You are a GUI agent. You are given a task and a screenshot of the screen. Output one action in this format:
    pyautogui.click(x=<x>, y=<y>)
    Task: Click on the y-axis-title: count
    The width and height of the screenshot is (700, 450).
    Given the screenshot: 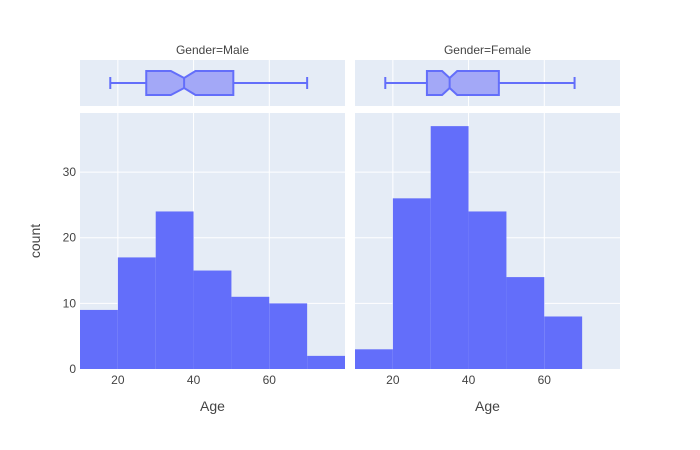 What is the action you would take?
    pyautogui.click(x=35, y=241)
    